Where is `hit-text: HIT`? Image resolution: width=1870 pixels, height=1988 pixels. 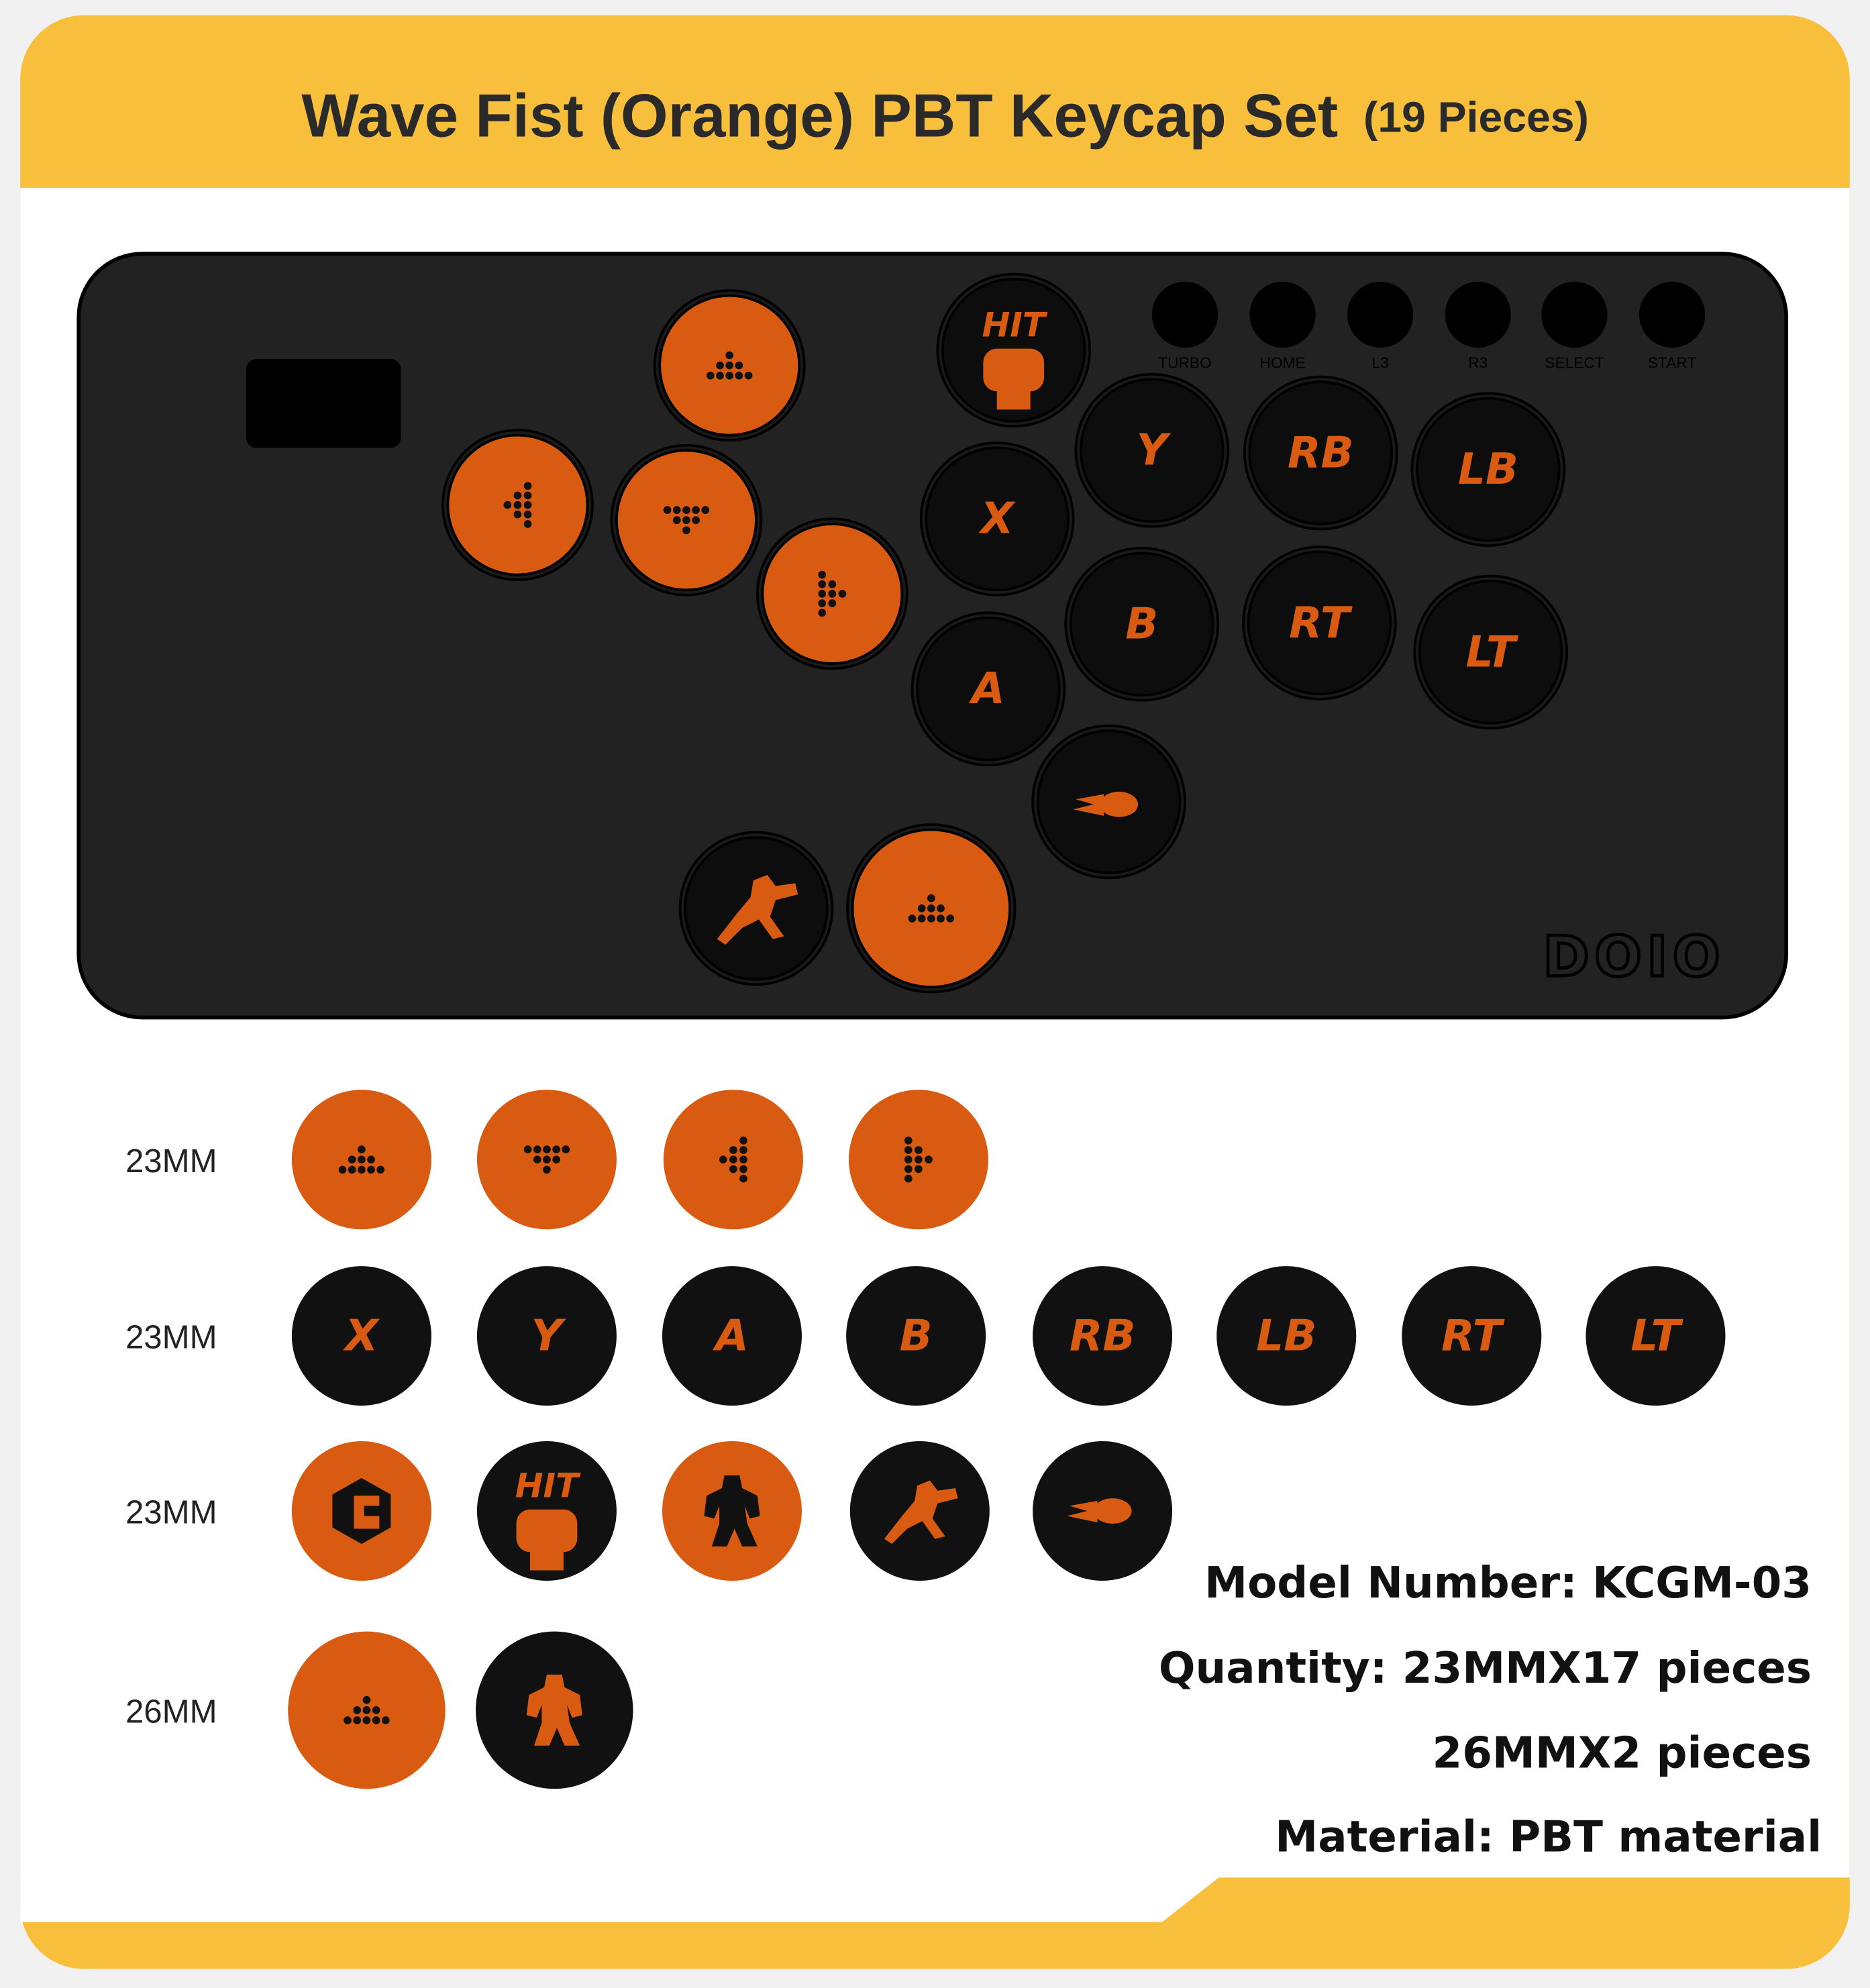 hit-text: HIT is located at coordinates (548, 1485).